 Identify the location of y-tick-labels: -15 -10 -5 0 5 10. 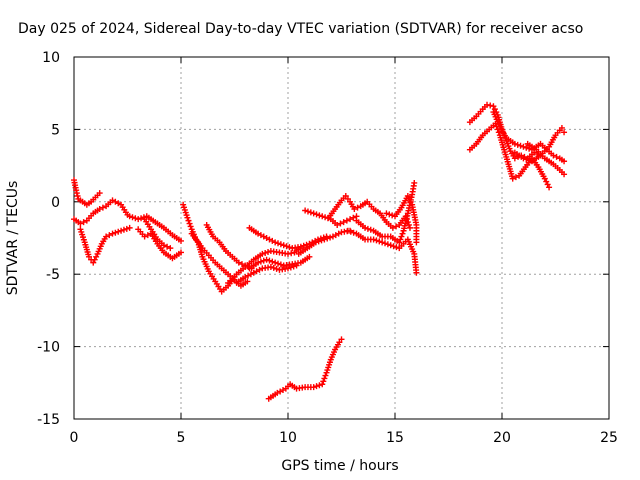
(48, 239).